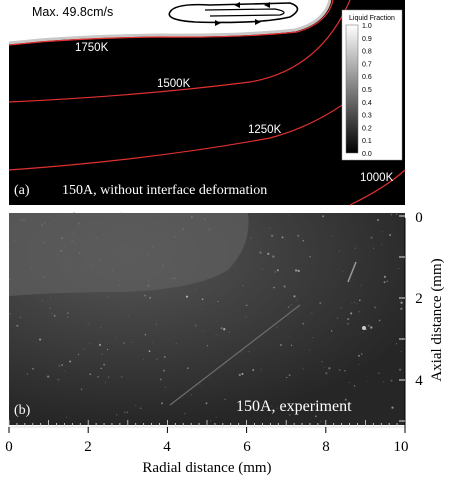 The width and height of the screenshot is (449, 479). Describe the element at coordinates (377, 178) in the screenshot. I see `isotherm-label-1000: 1000K` at that location.